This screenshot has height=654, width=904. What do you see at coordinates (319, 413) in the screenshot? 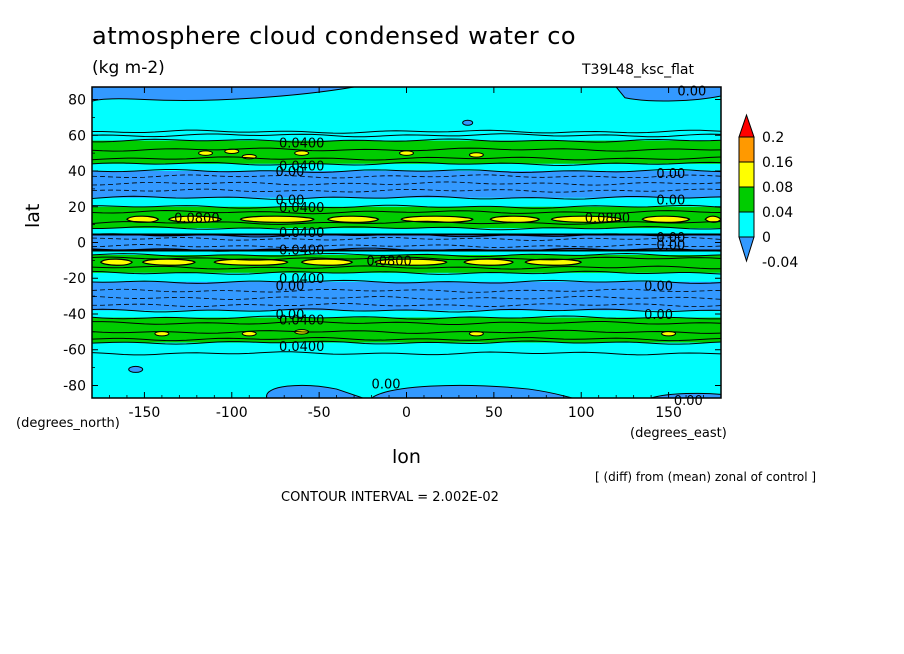
I see `x-tick-label-2: -50` at bounding box center [319, 413].